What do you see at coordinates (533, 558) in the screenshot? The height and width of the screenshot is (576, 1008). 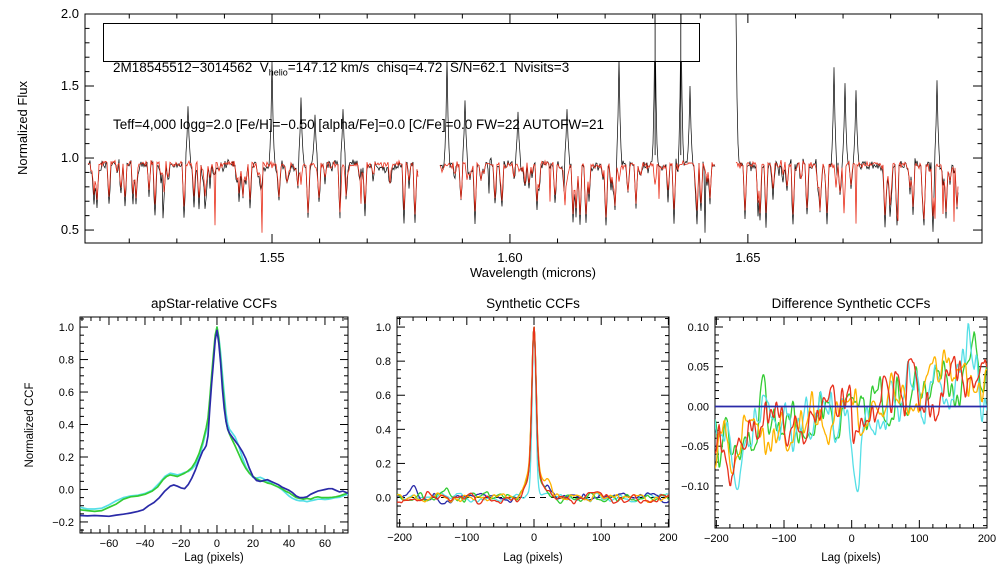 I see `synthetic-ccf-x-axis-label: Lag (pixels)` at bounding box center [533, 558].